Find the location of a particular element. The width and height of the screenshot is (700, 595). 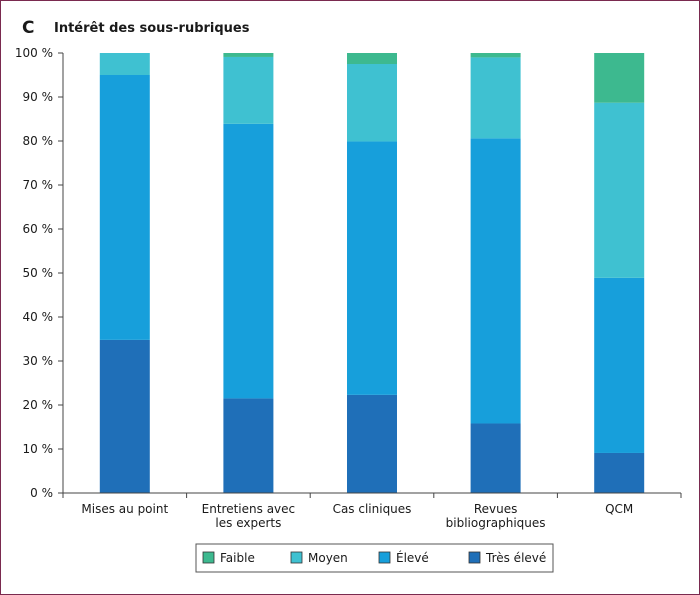

x-category-label: Entretiens avec les experts is located at coordinates (248, 516).